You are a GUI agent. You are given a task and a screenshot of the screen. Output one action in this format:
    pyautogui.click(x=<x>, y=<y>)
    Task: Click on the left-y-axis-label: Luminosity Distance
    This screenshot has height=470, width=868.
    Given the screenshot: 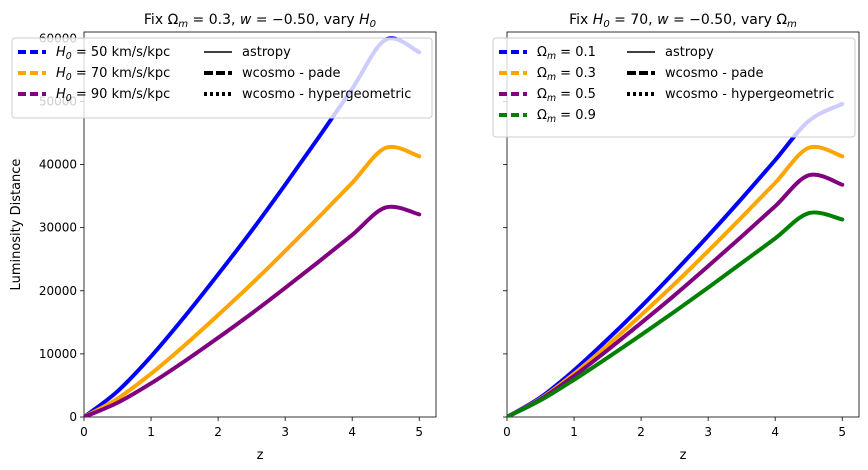 What is the action you would take?
    pyautogui.click(x=16, y=225)
    